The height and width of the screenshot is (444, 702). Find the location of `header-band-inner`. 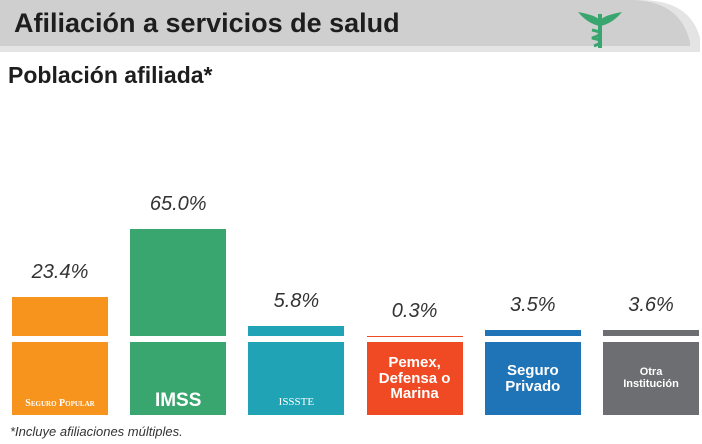

header-band-inner is located at coordinates (345, 23).